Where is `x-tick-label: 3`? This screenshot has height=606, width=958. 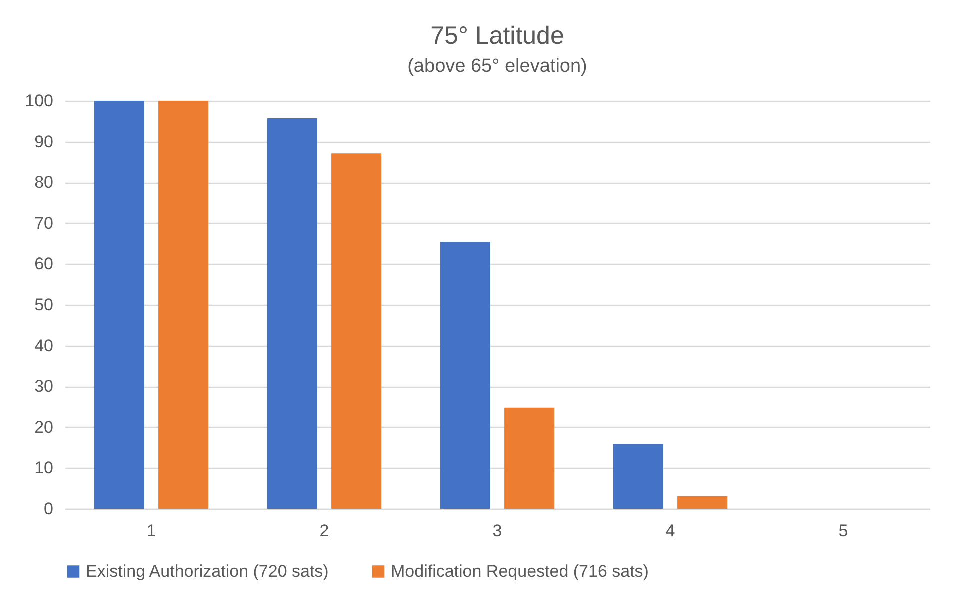 x-tick-label: 3 is located at coordinates (497, 531).